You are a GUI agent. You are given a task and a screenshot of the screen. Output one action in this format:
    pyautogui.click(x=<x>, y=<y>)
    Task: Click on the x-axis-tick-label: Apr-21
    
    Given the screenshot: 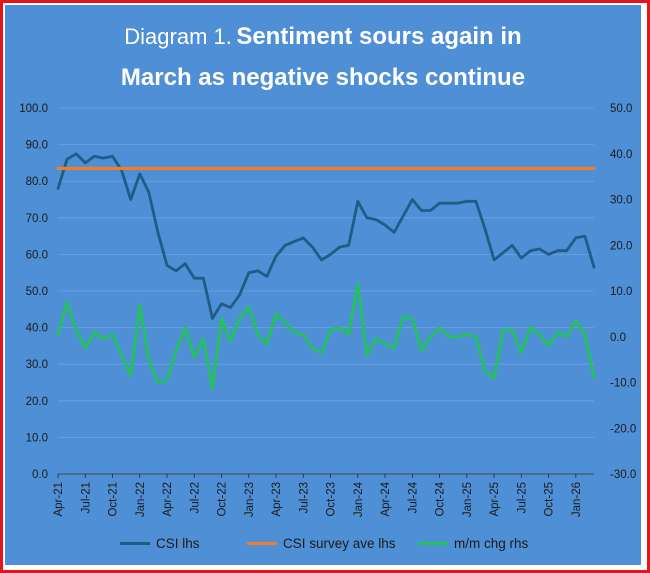 What is the action you would take?
    pyautogui.click(x=59, y=499)
    